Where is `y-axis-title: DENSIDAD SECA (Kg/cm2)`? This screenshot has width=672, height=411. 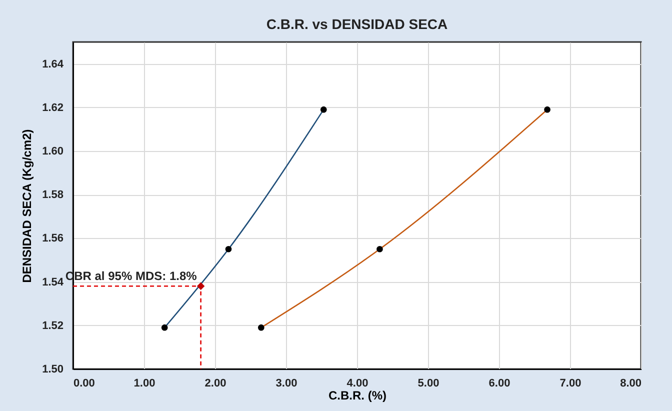 y-axis-title: DENSIDAD SECA (Kg/cm2) is located at coordinates (27, 206).